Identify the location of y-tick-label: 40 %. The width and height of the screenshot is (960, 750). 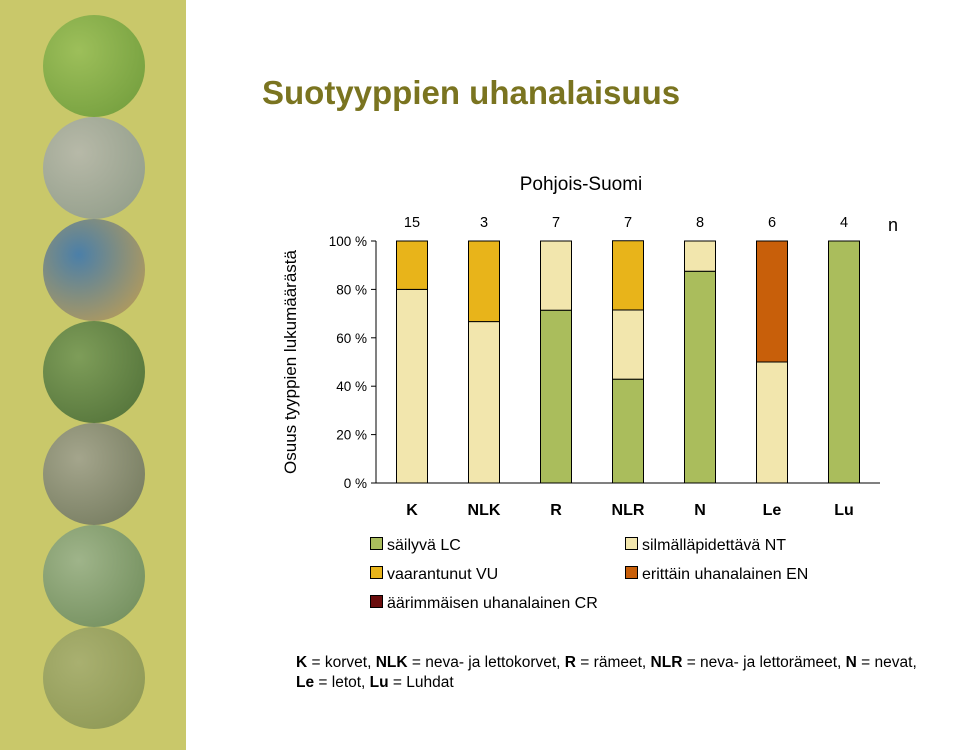
(351, 386).